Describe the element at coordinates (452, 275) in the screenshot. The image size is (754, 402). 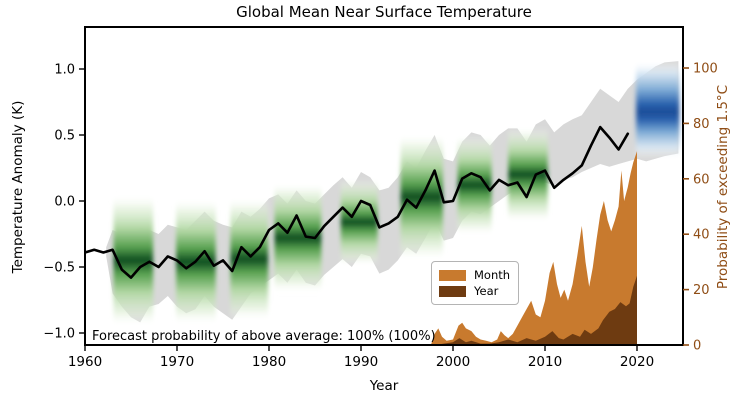
I see `legend-swatch-month` at that location.